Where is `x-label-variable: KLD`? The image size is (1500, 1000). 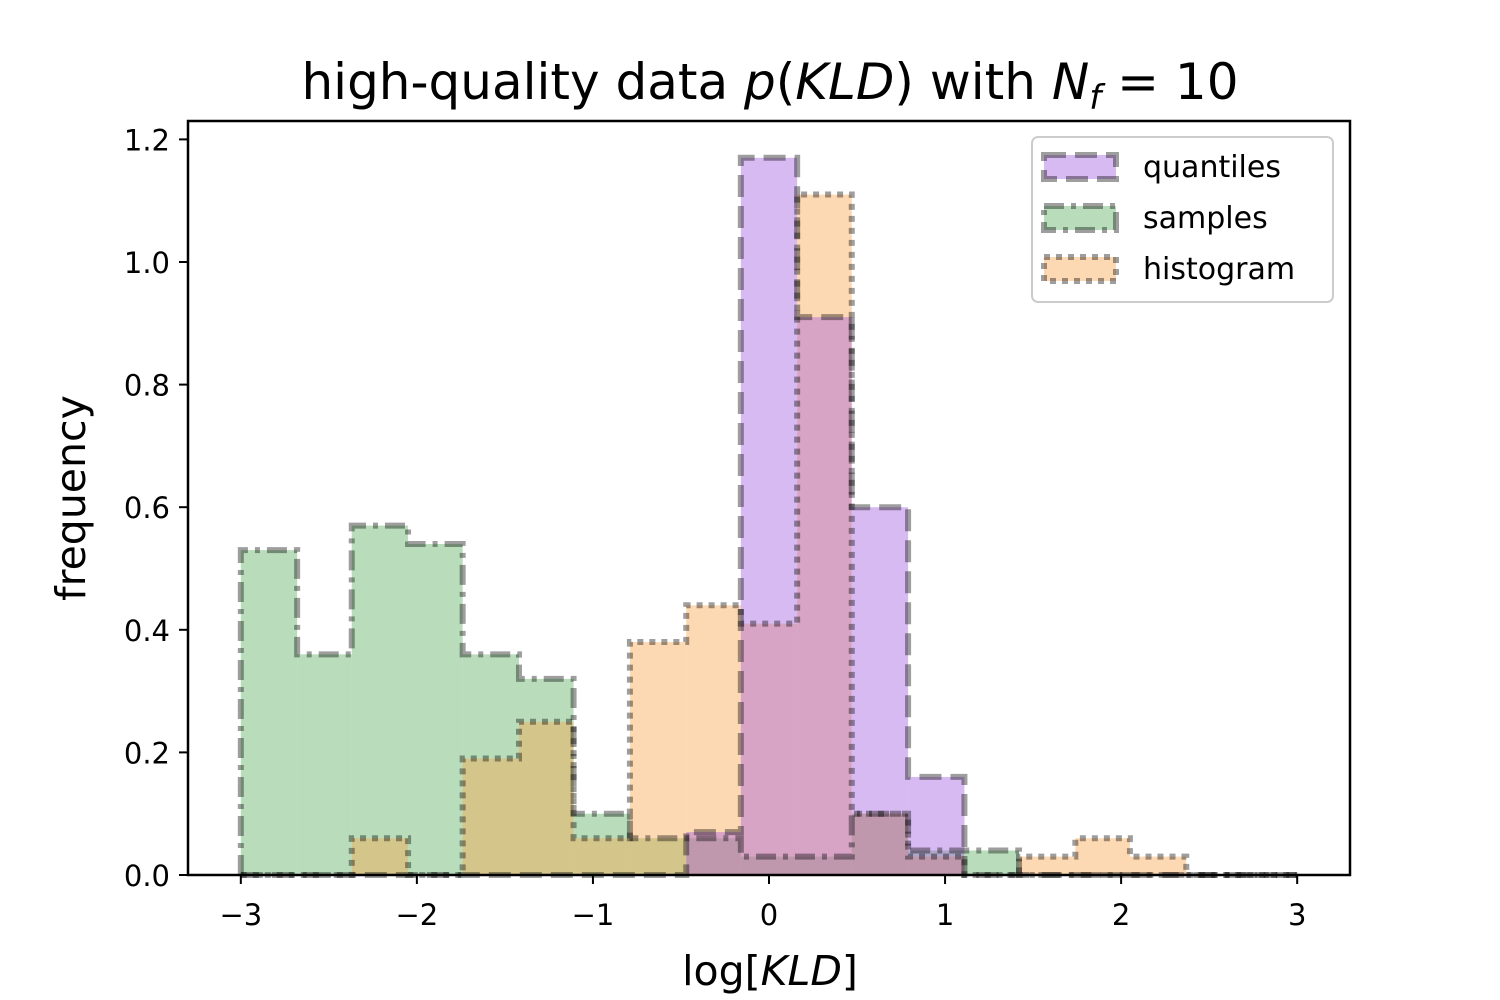 x-label-variable: KLD is located at coordinates (801, 971).